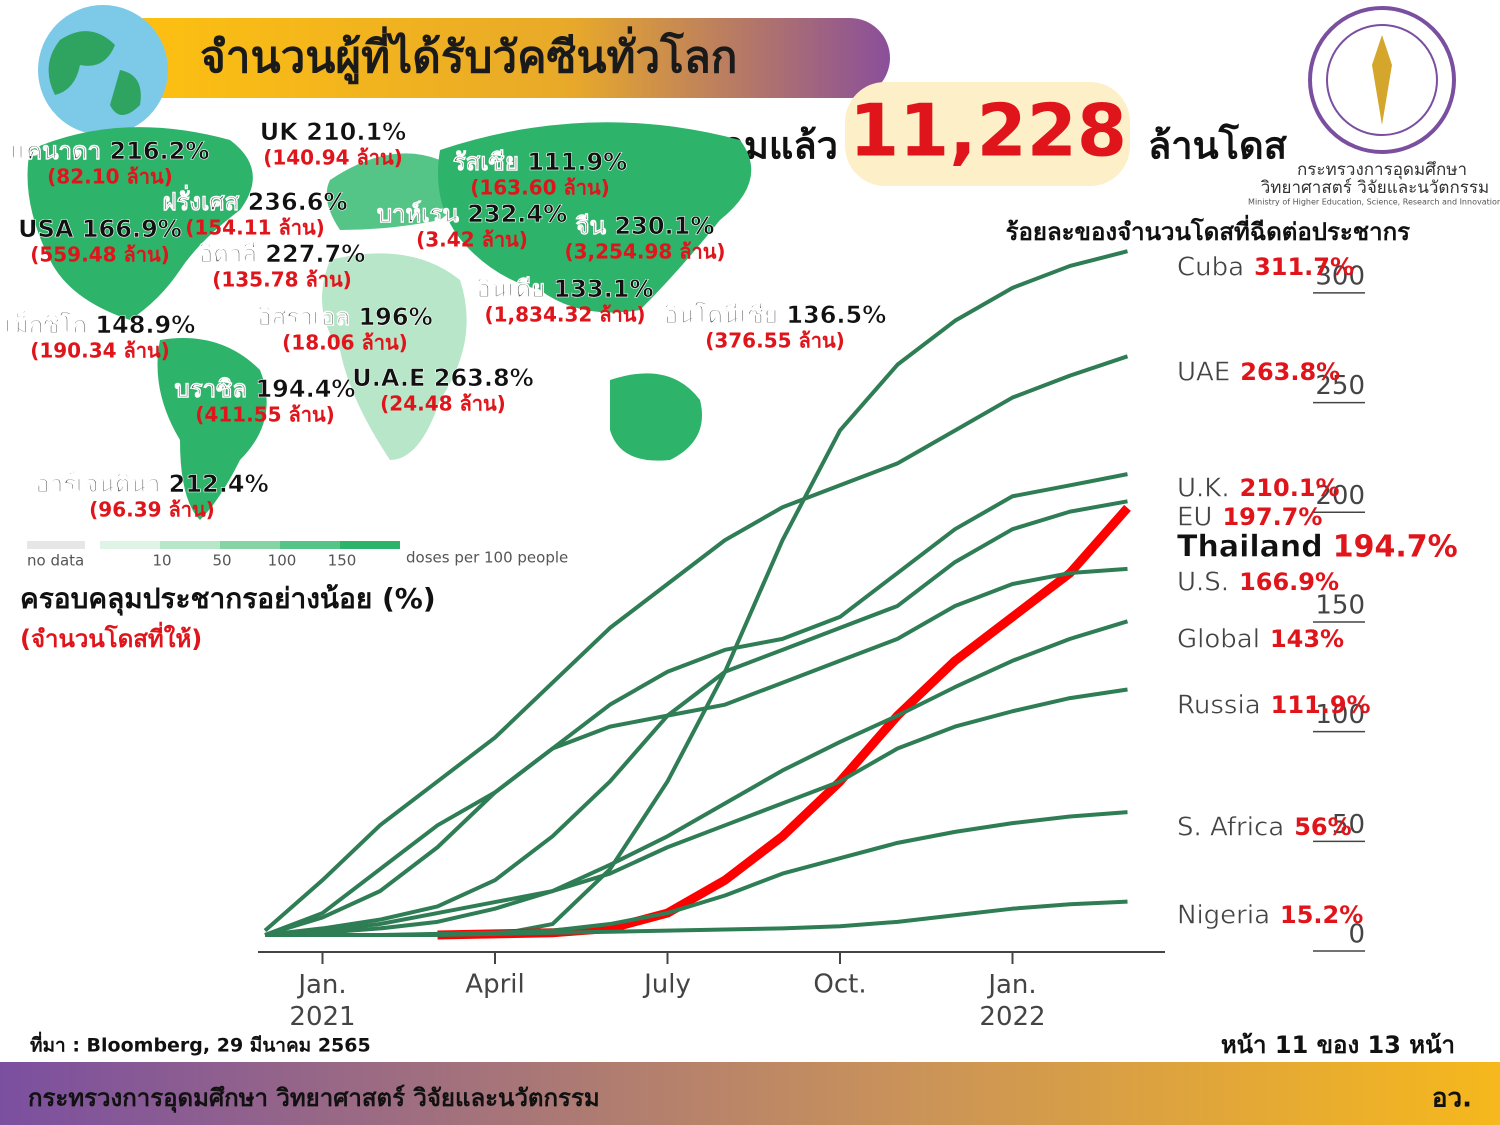 The image size is (1500, 1125). What do you see at coordinates (1321, 915) in the screenshot?
I see `series-value-label: 15.2%` at bounding box center [1321, 915].